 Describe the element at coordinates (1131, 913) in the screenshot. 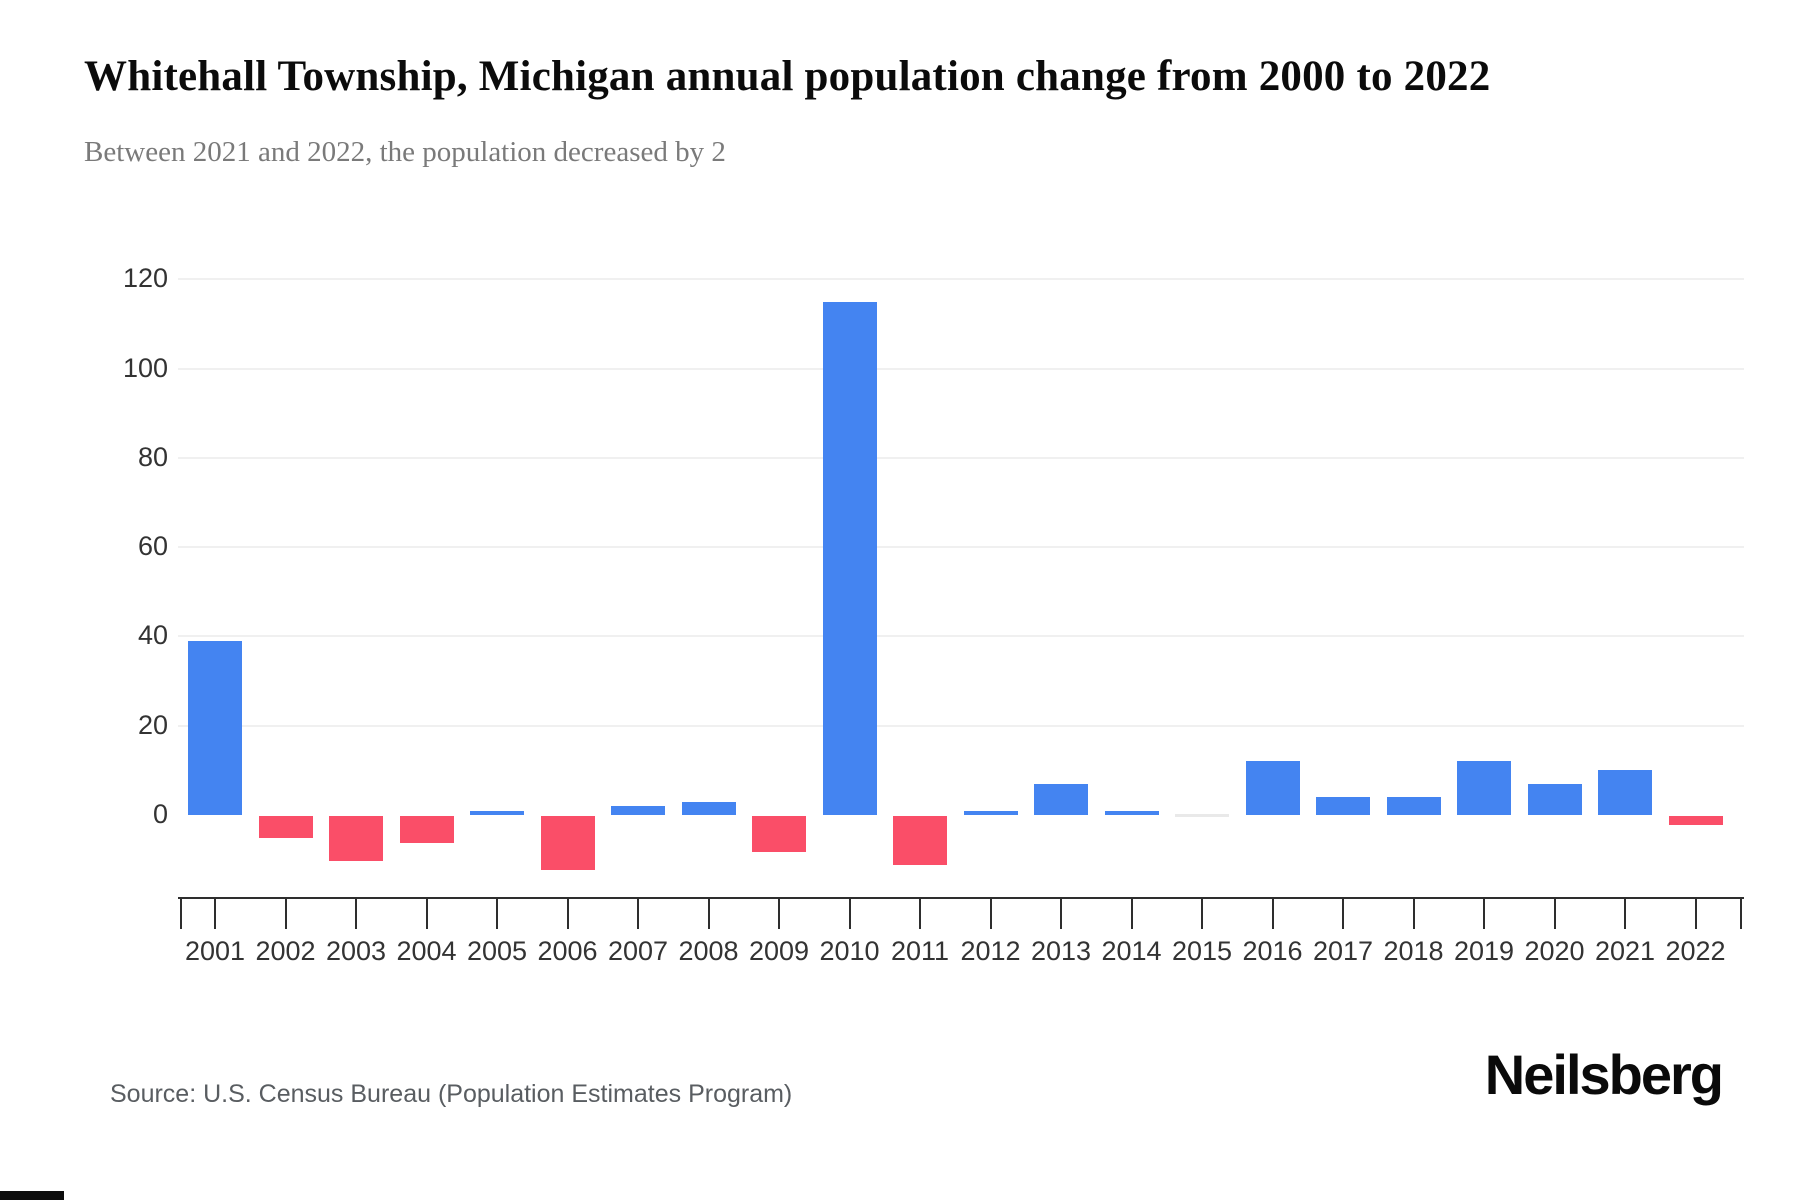

I see `x-axis-tick-2014` at that location.